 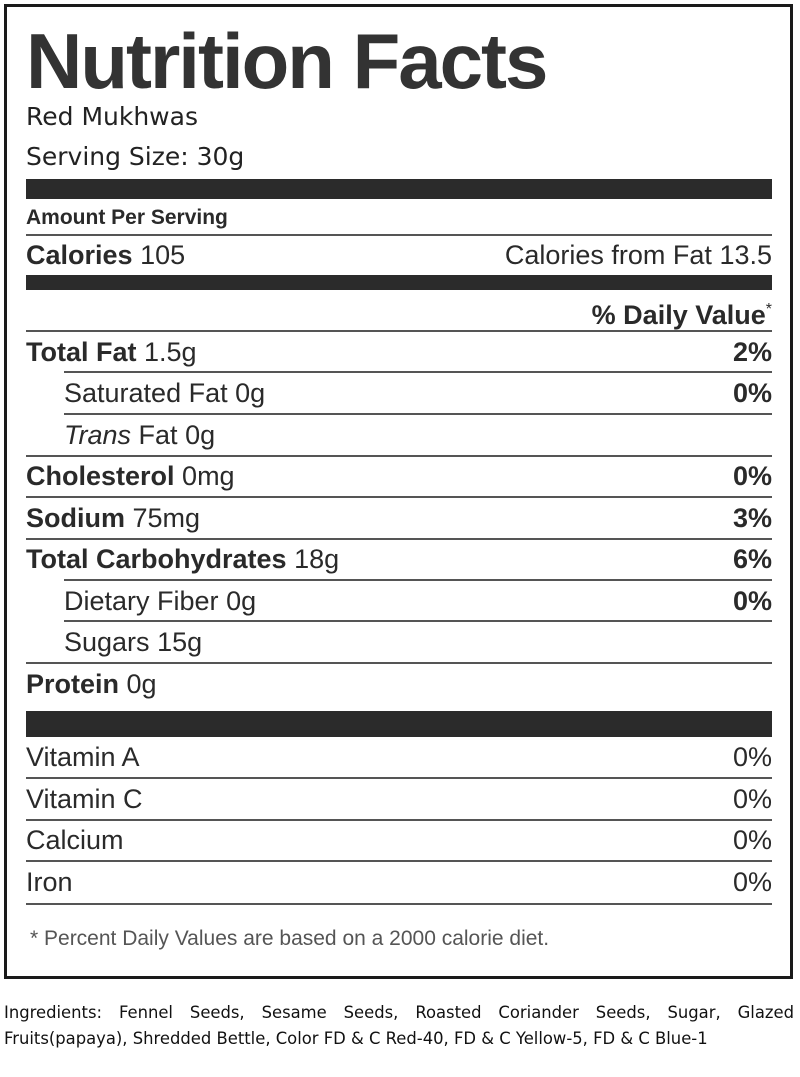 I want to click on protein-amount: 0g, so click(x=141, y=684).